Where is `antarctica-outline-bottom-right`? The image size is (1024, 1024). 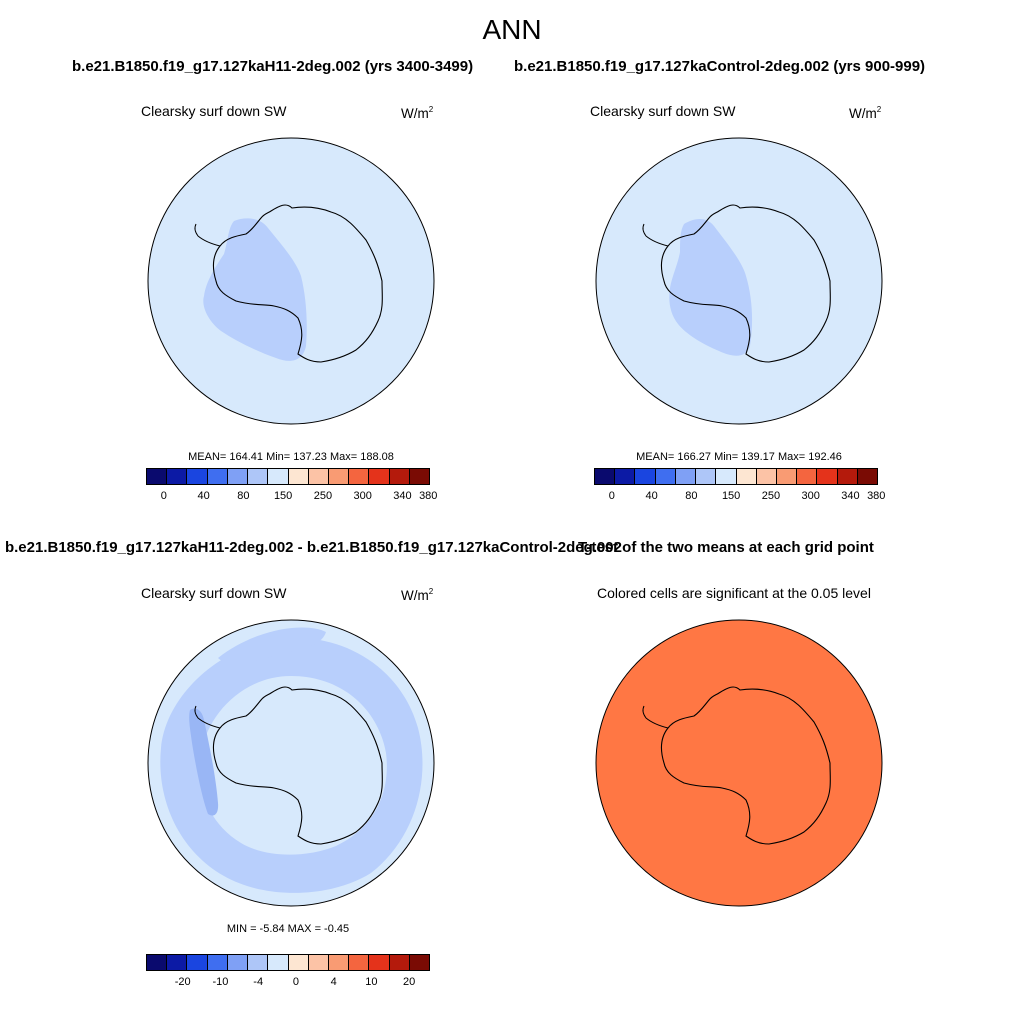
antarctica-outline-bottom-right is located at coordinates (745, 765).